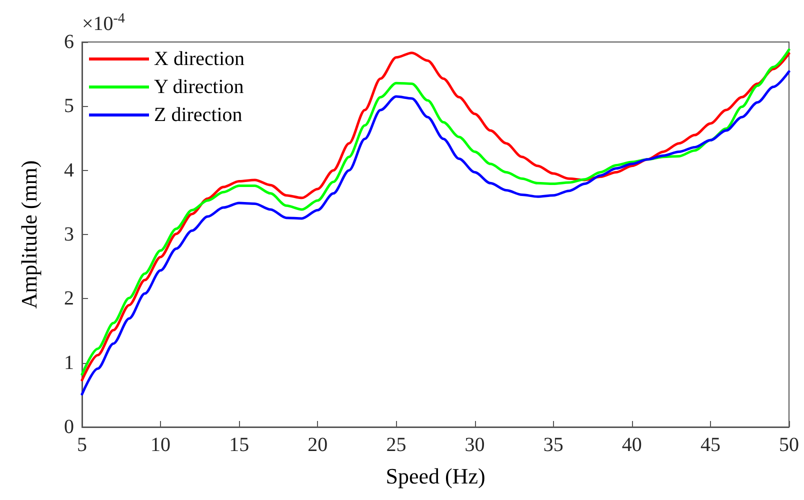 This screenshot has width=804, height=500. Describe the element at coordinates (199, 59) in the screenshot. I see `legend-label: X direction` at that location.